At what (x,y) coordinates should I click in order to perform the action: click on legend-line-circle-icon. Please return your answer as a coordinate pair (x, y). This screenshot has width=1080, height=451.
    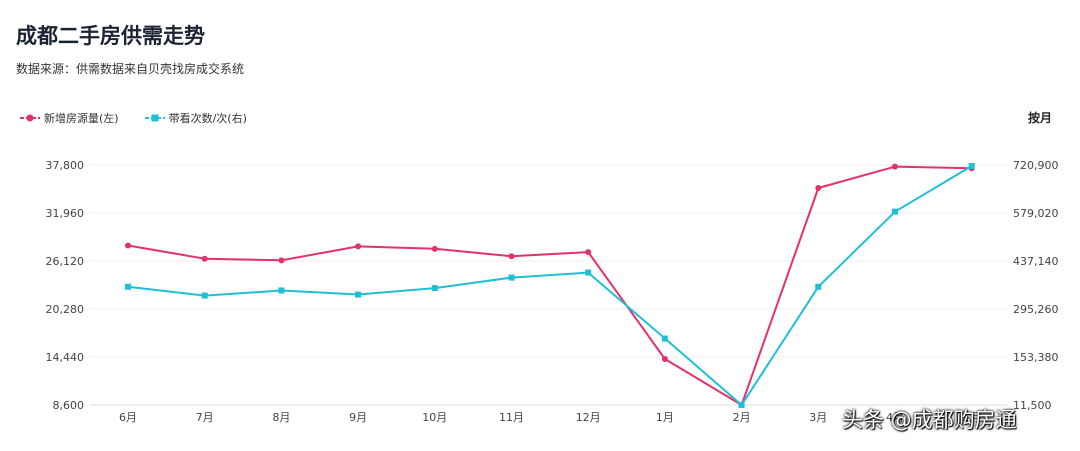
    Looking at the image, I should click on (30, 118).